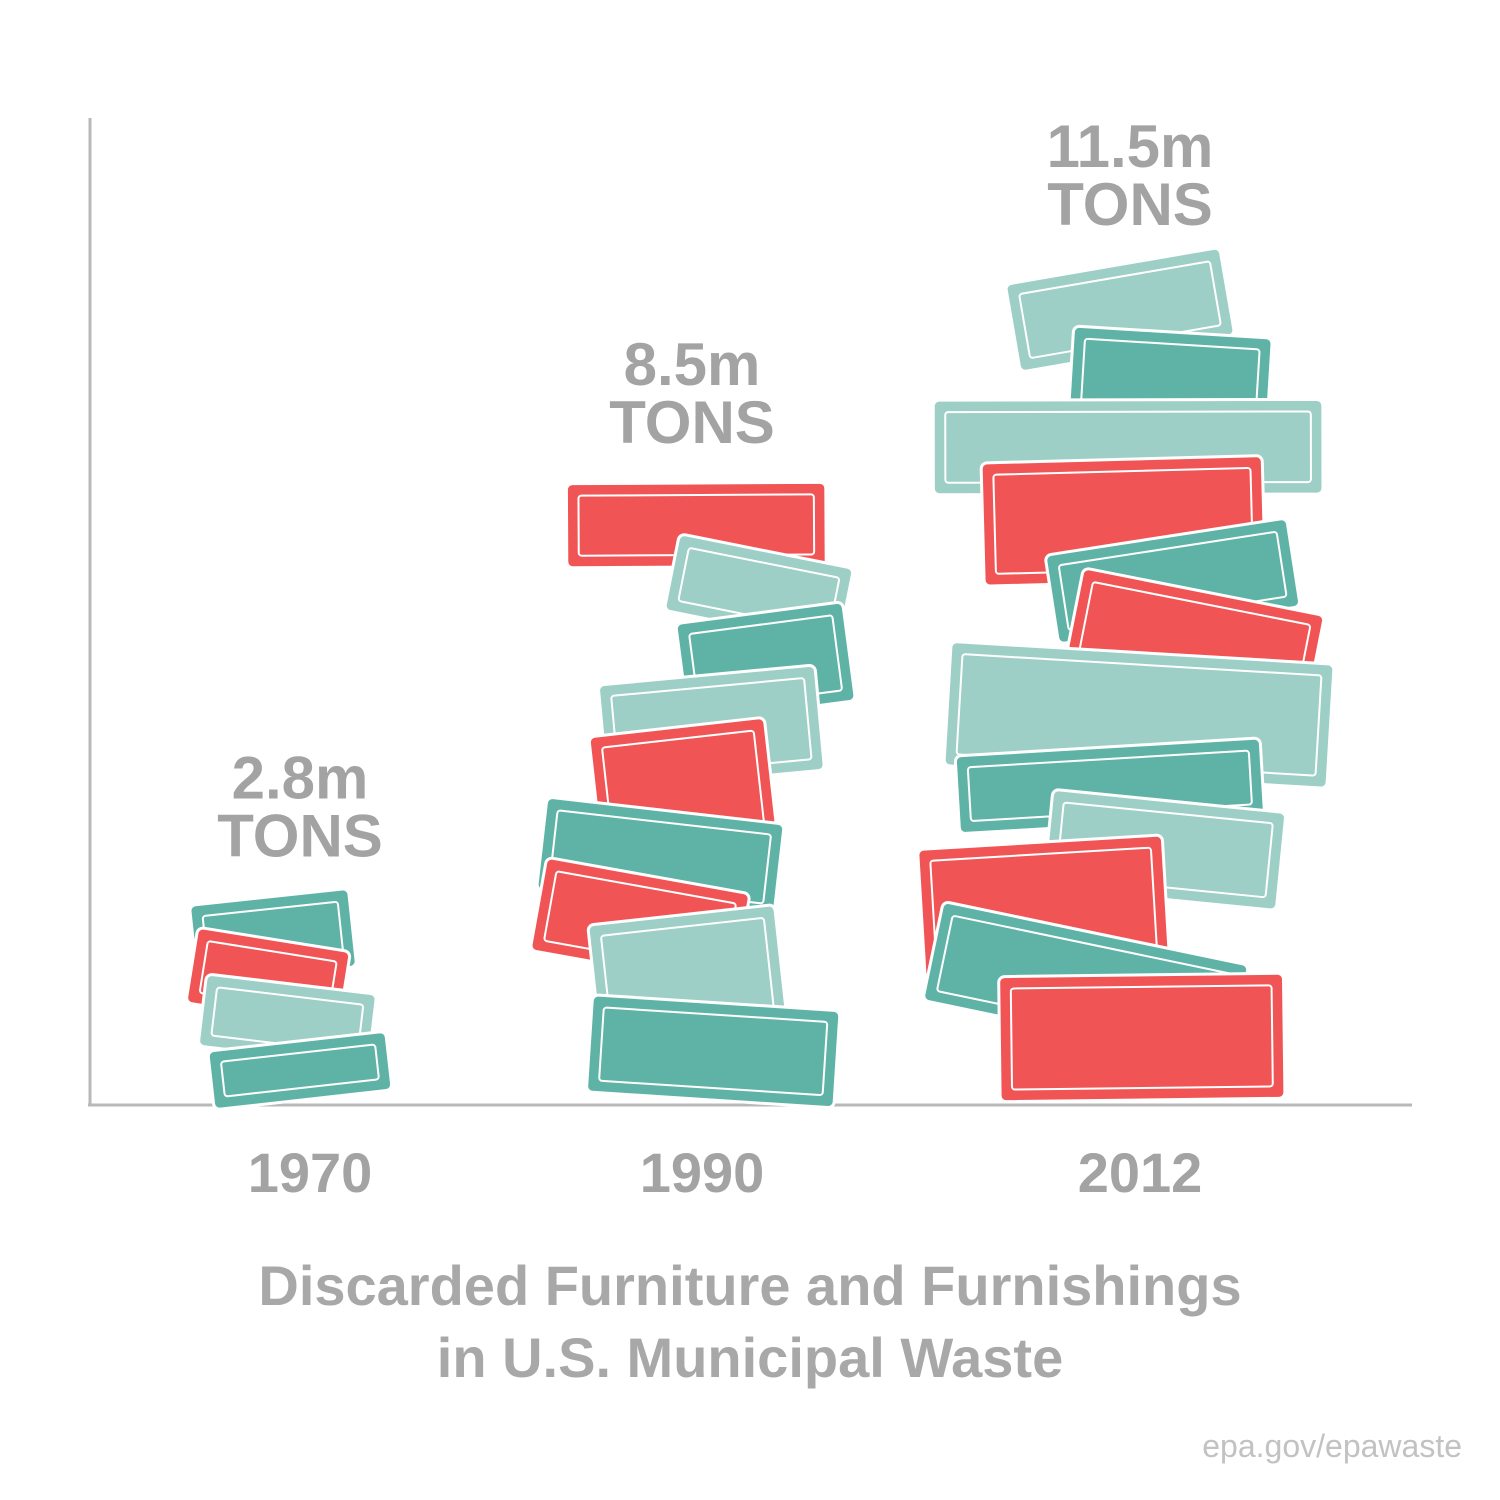 This screenshot has width=1500, height=1500. What do you see at coordinates (289, 999) in the screenshot?
I see `bar-1970` at bounding box center [289, 999].